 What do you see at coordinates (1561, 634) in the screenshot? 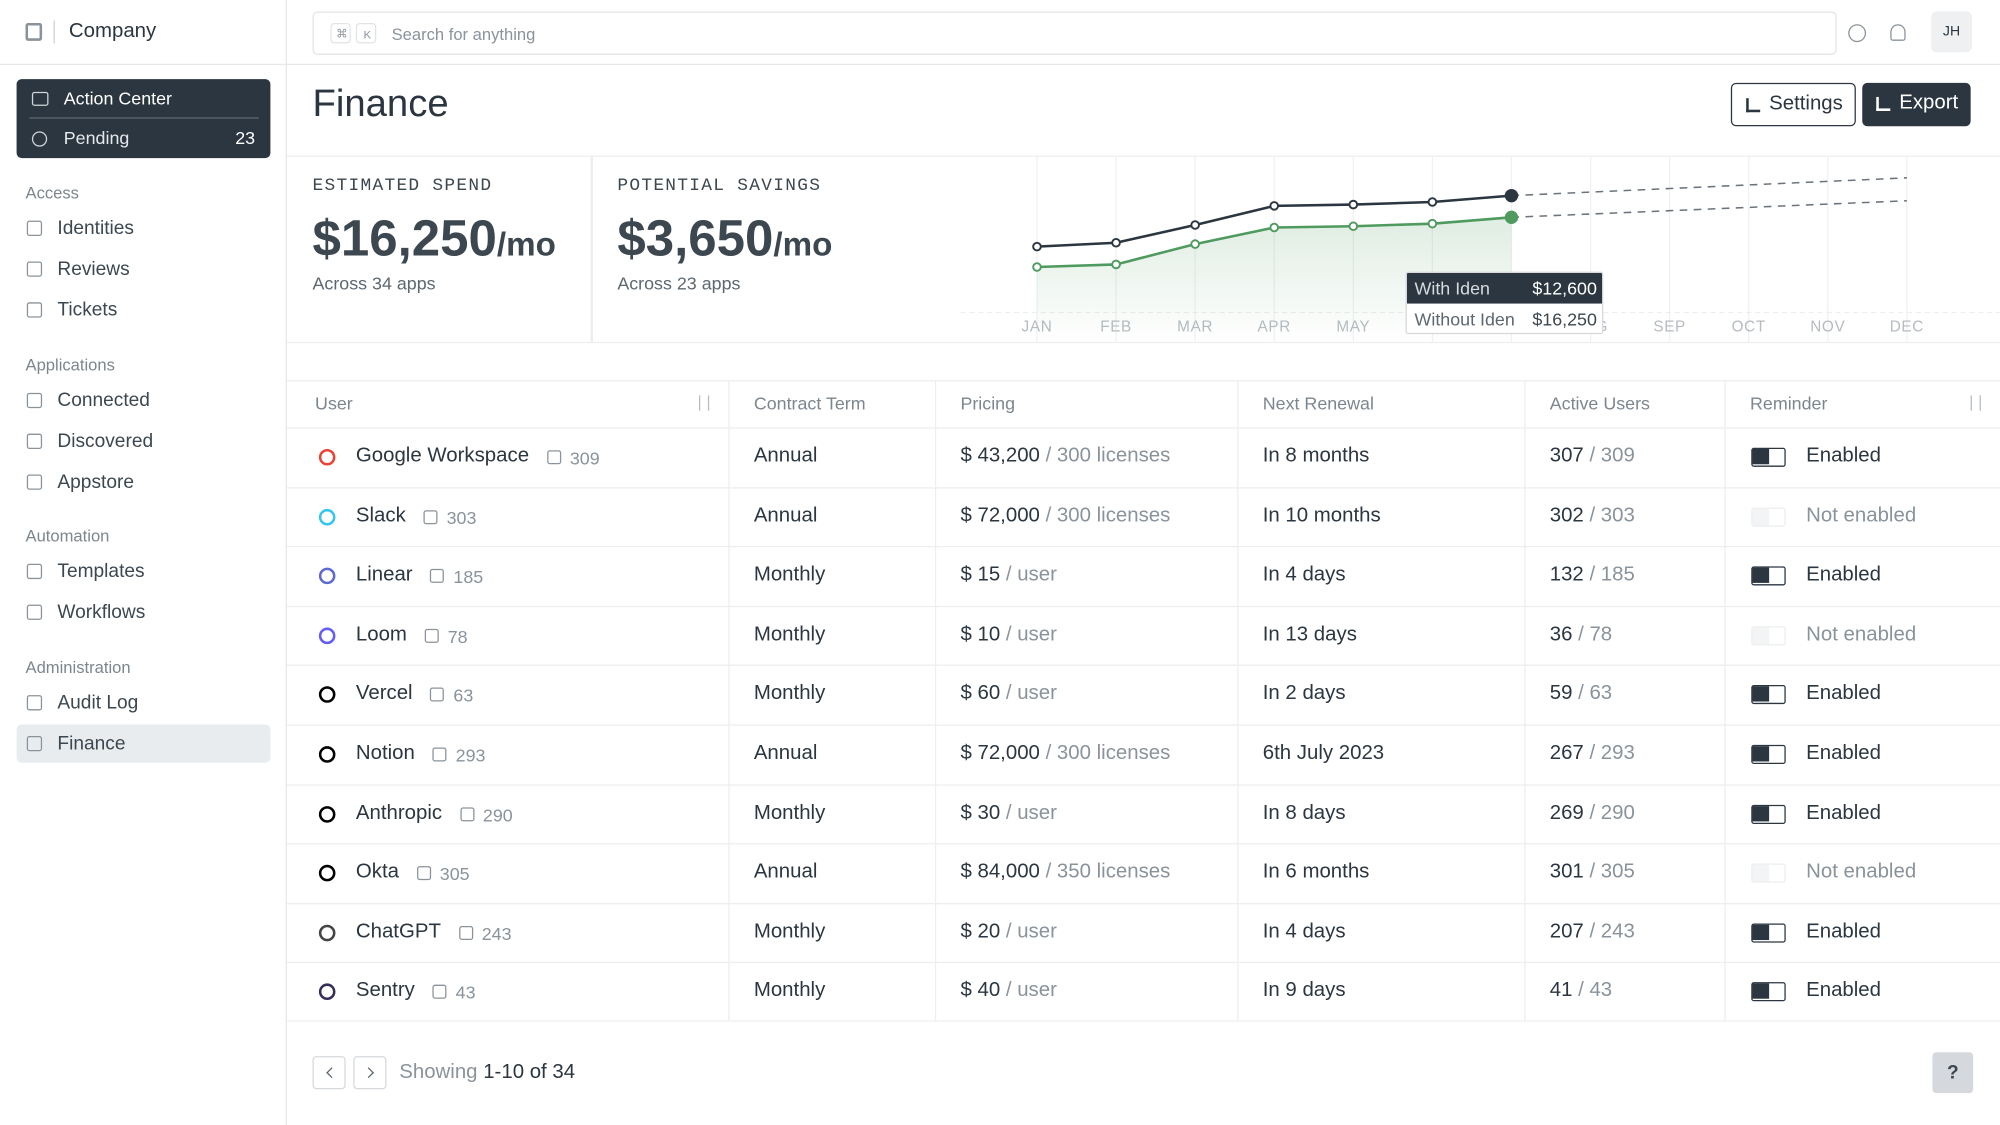
I see `active: 36` at bounding box center [1561, 634].